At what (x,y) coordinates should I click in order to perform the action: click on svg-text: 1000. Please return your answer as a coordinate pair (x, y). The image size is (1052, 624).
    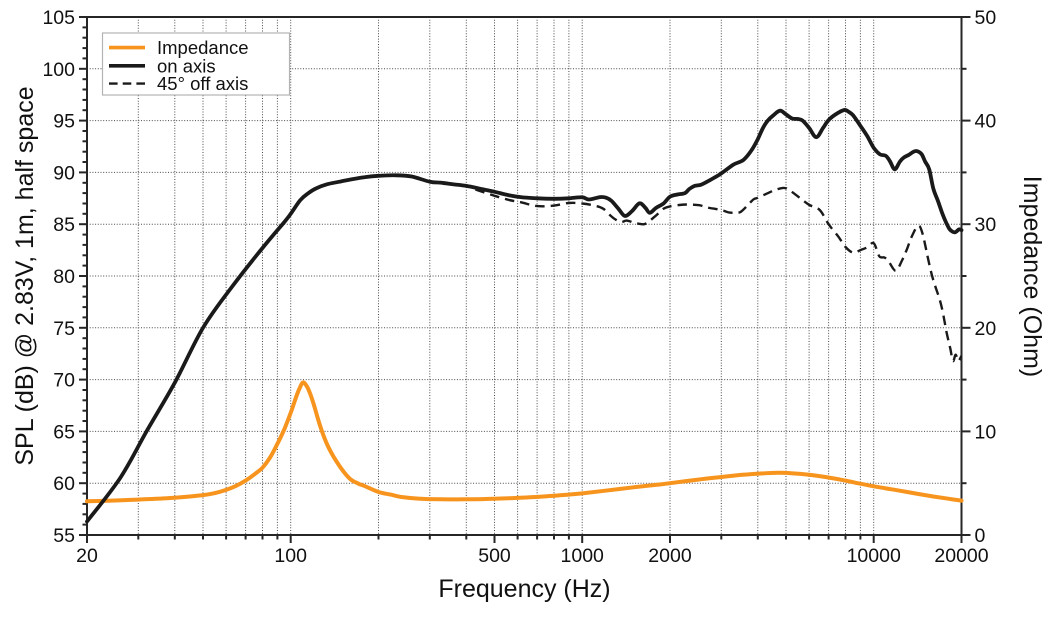
    Looking at the image, I should click on (583, 556).